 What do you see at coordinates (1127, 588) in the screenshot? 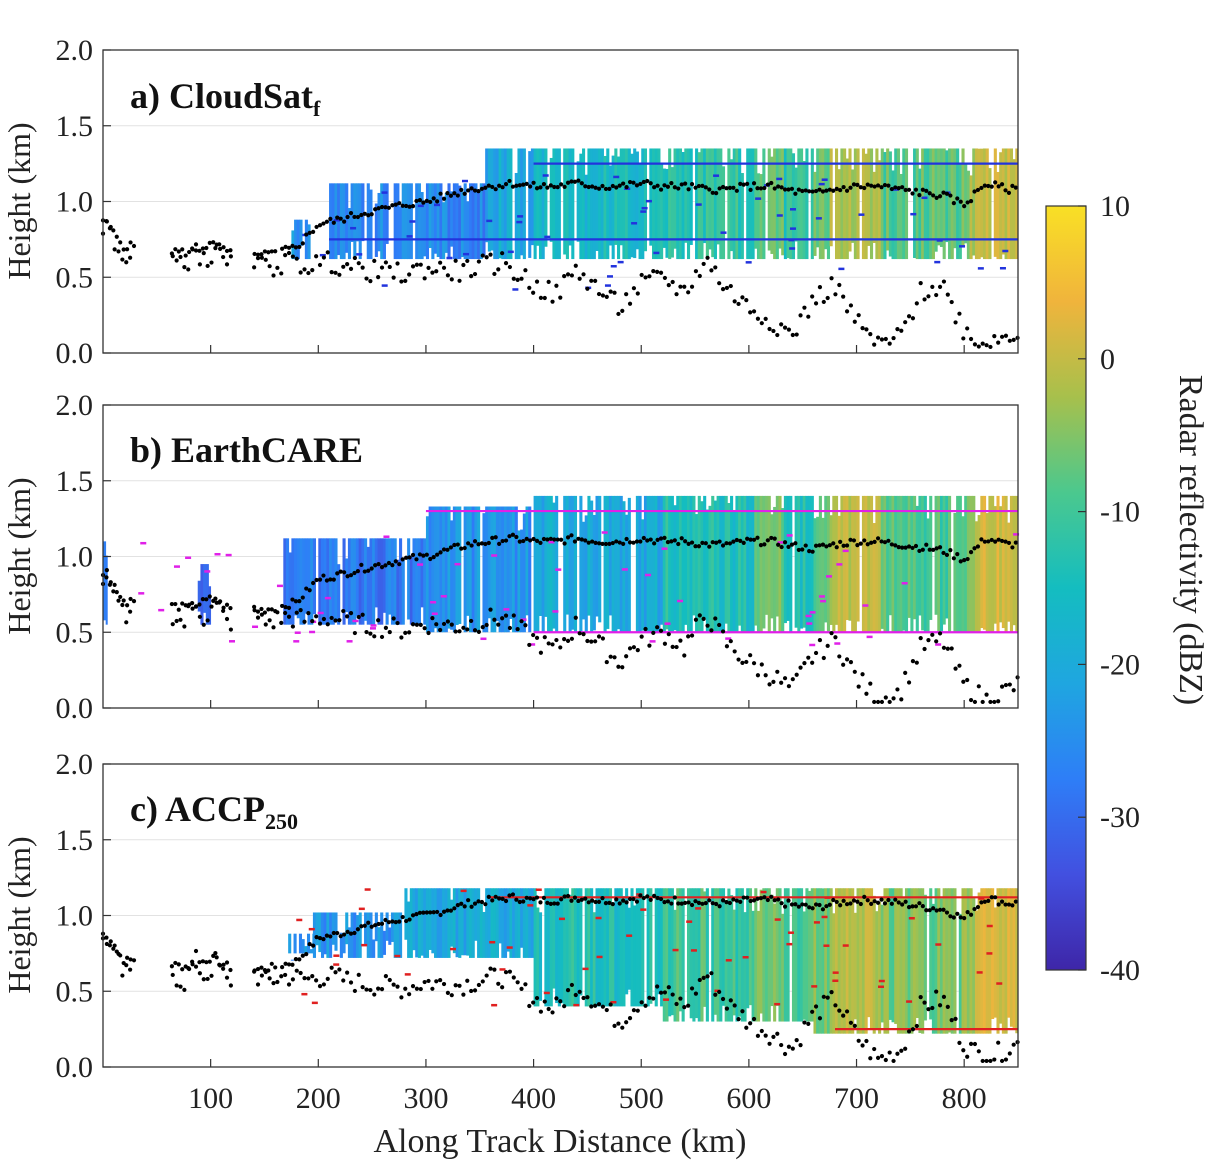
I see `colorbar: 100-10-20-30-40 Radar reflectivity (dBZ)` at bounding box center [1127, 588].